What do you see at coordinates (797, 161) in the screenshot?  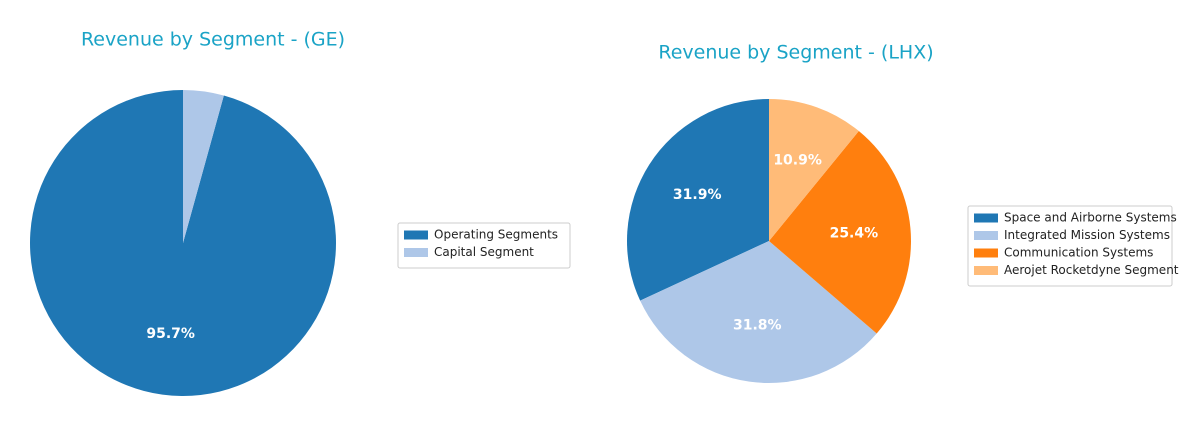 I see `value-label: 10.9%` at bounding box center [797, 161].